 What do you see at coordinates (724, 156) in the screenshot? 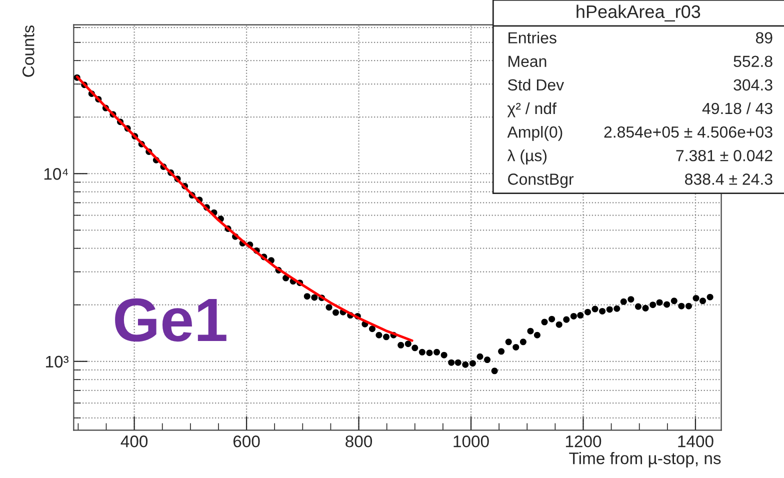
I see `annotation: 7.381 ± 0.042` at bounding box center [724, 156].